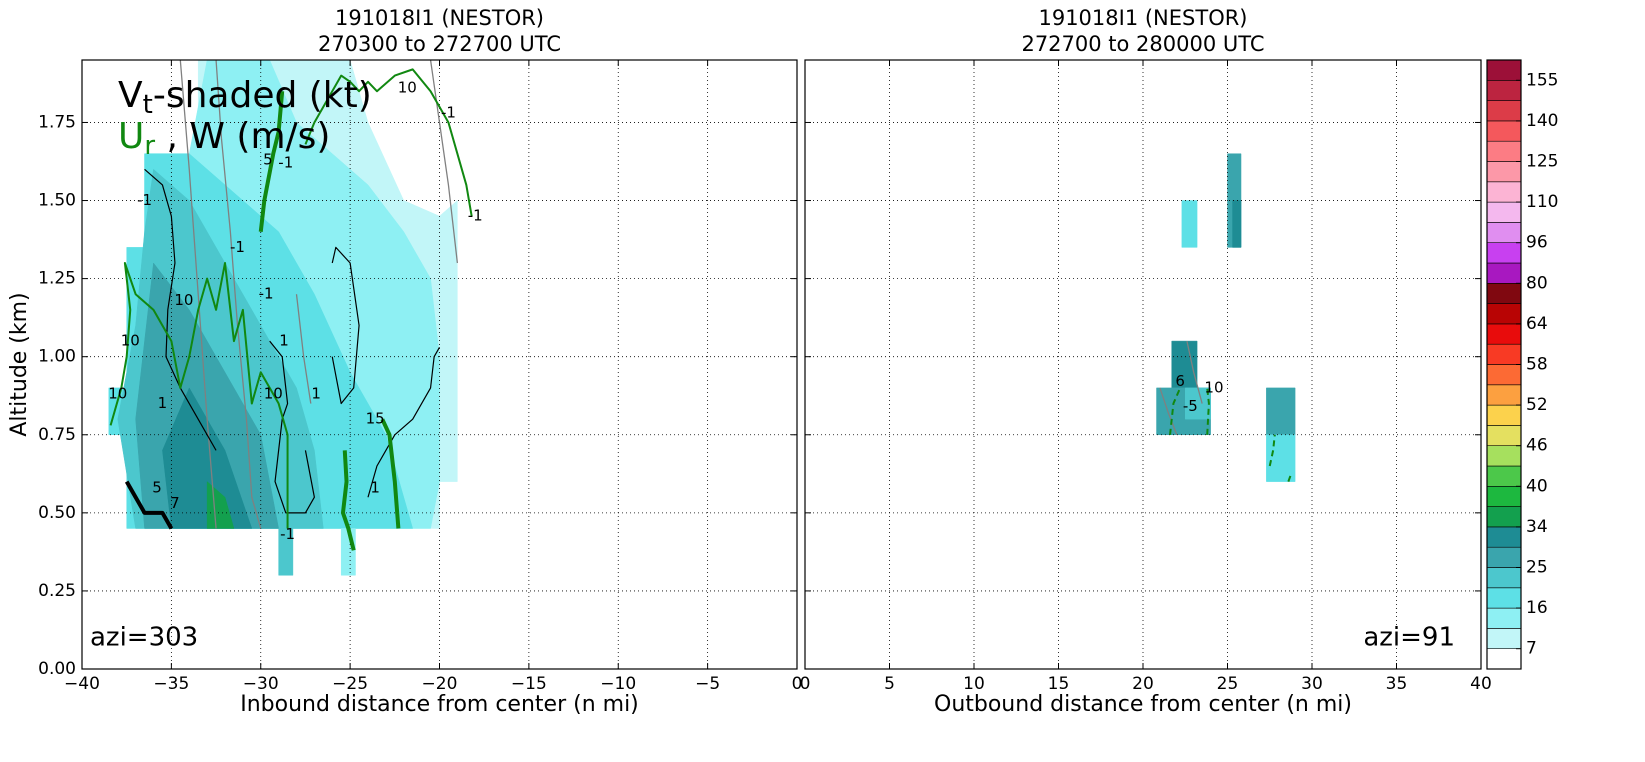  Describe the element at coordinates (439, 44) in the screenshot. I see `panel-title: 270300 to 272700 UTC` at that location.